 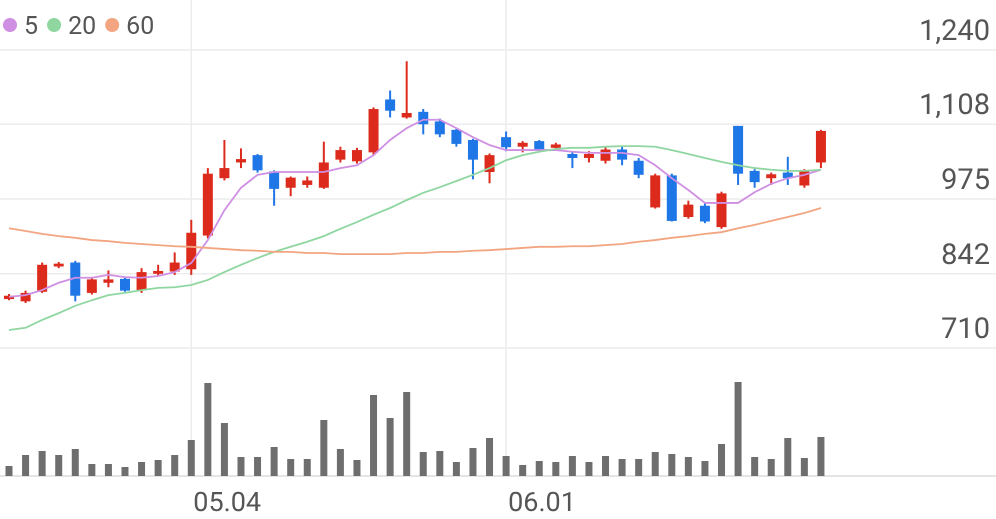 What do you see at coordinates (965, 180) in the screenshot?
I see `y-tick-label: 975` at bounding box center [965, 180].